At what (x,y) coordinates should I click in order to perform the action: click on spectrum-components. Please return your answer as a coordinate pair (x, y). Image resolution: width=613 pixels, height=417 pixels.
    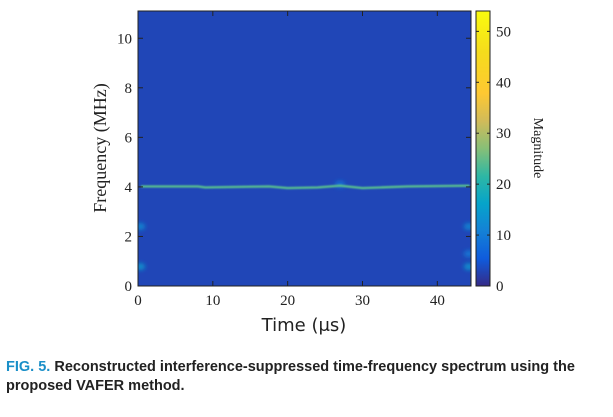
    Looking at the image, I should click on (305, 226).